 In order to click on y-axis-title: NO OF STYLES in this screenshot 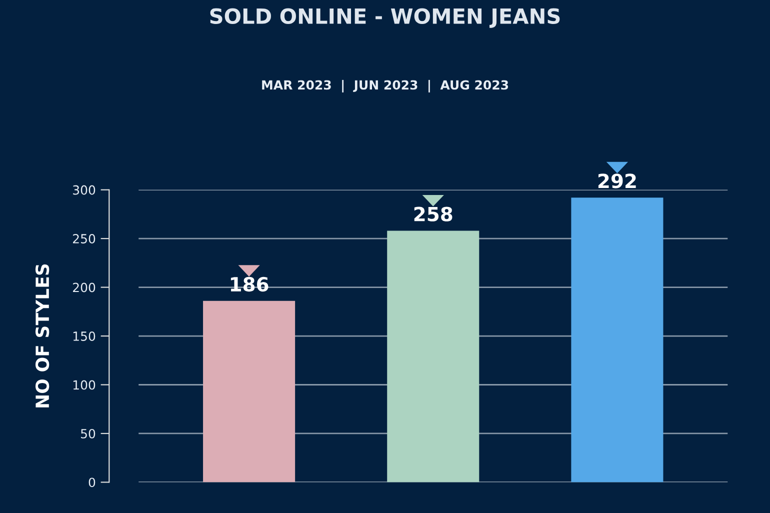, I will do `click(42, 336)`.